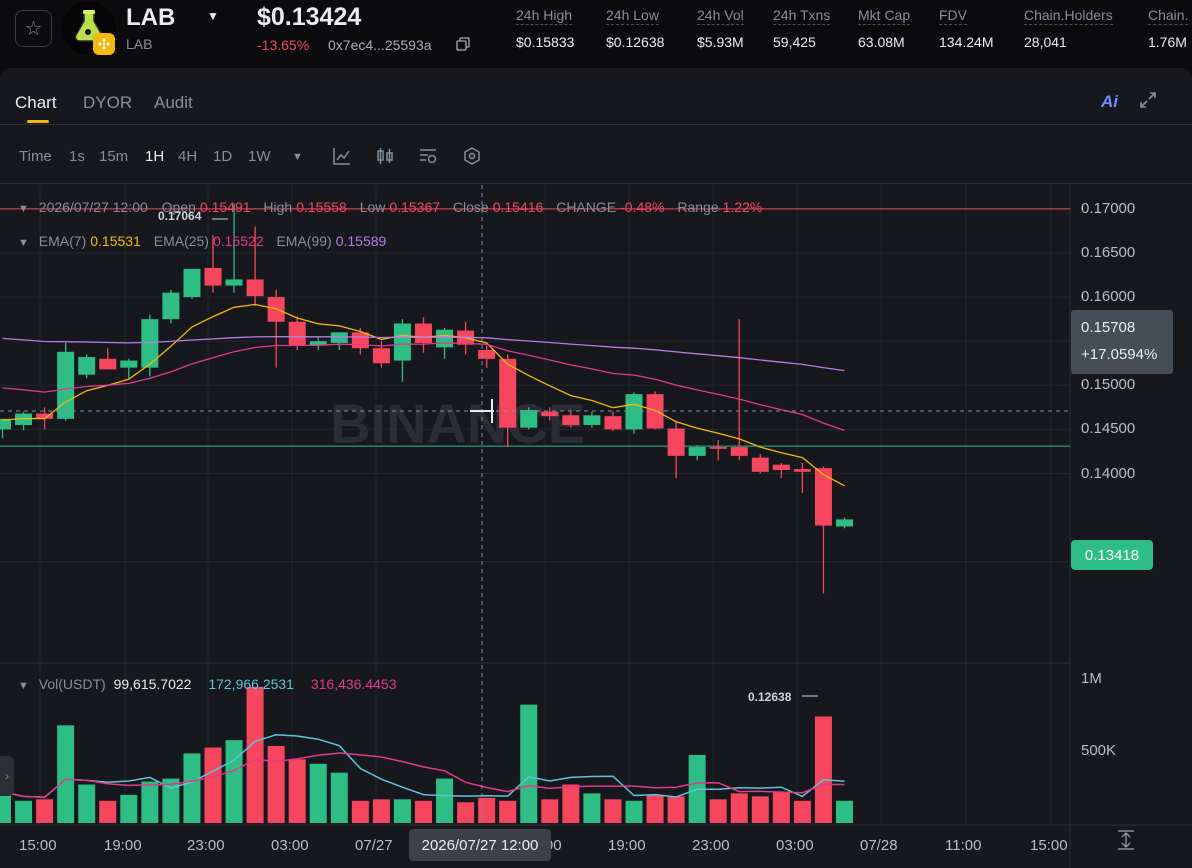 This screenshot has height=868, width=1192. Describe the element at coordinates (472, 156) in the screenshot. I see `hexagon-settings-icon` at that location.